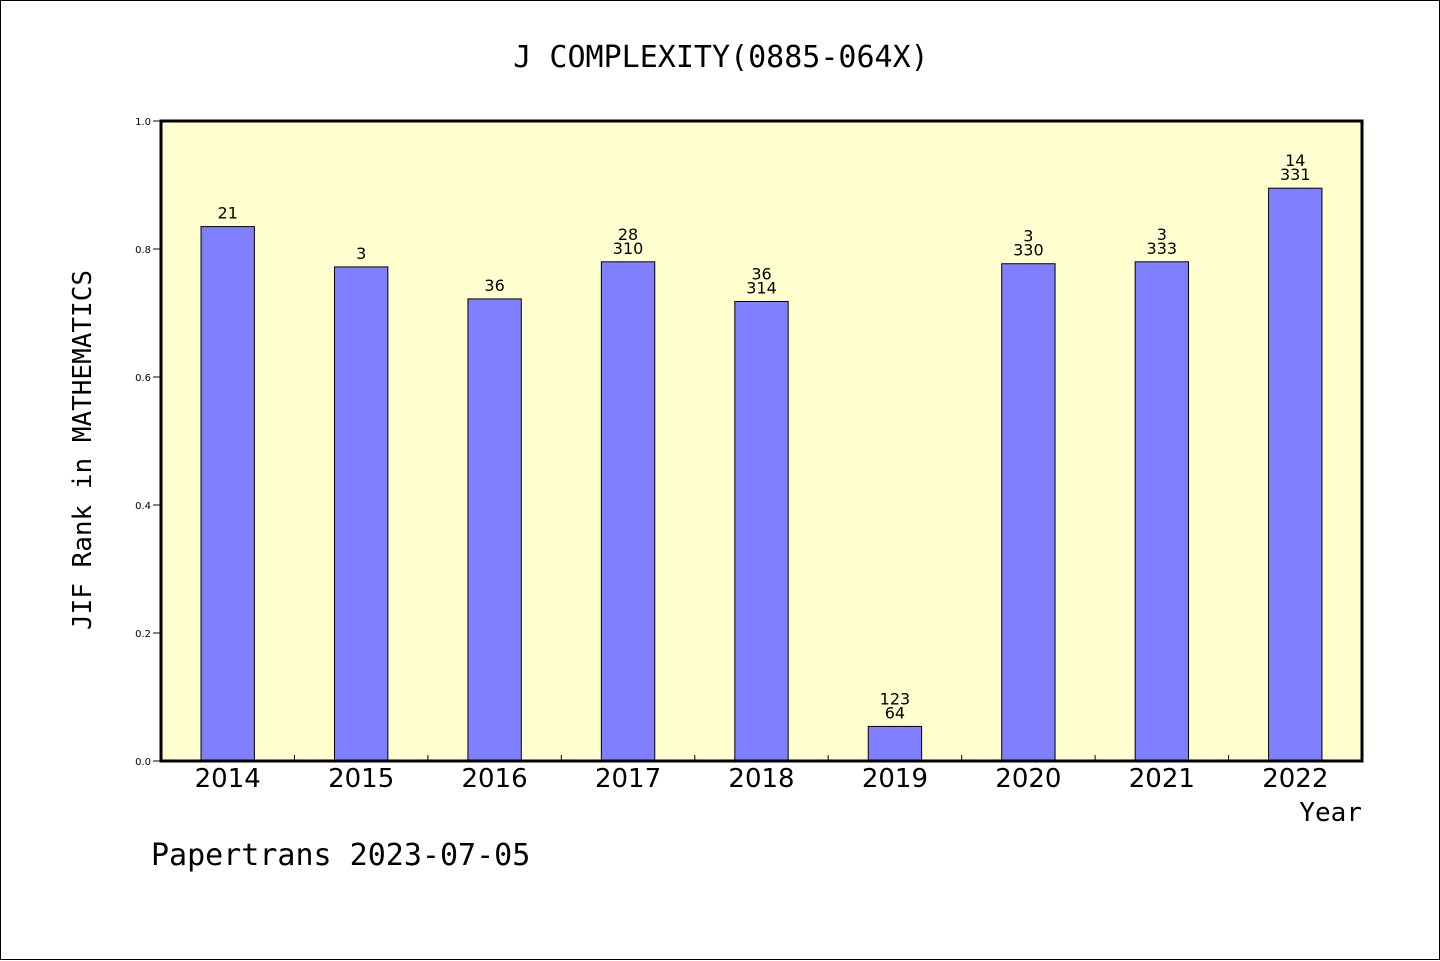 The width and height of the screenshot is (1440, 961). Describe the element at coordinates (83, 450) in the screenshot. I see `y-axis-label: JIF Rank in MATHEMATICS` at that location.